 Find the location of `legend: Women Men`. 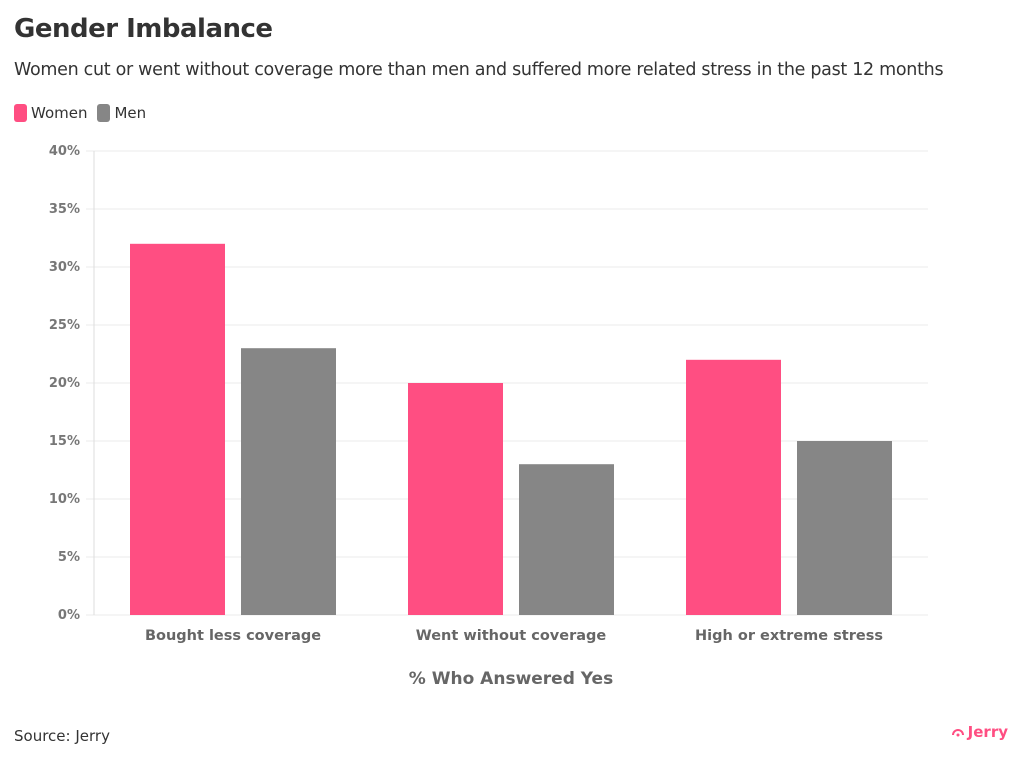

legend: Women Men is located at coordinates (80, 113).